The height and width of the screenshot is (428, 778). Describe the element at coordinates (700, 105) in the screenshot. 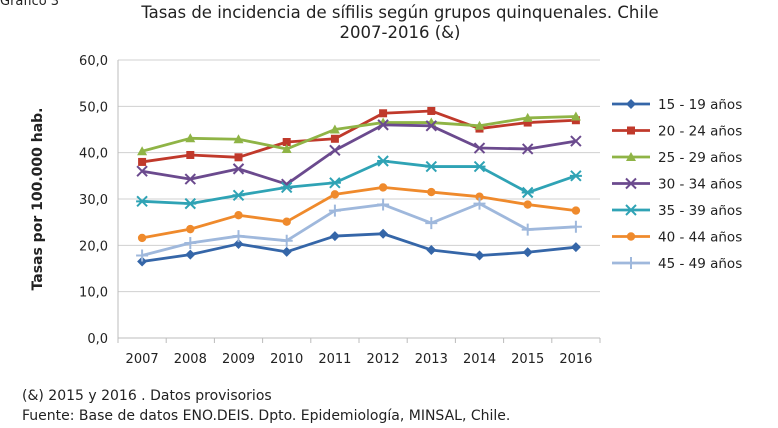

I see `legend-label: 15 - 19 años` at that location.